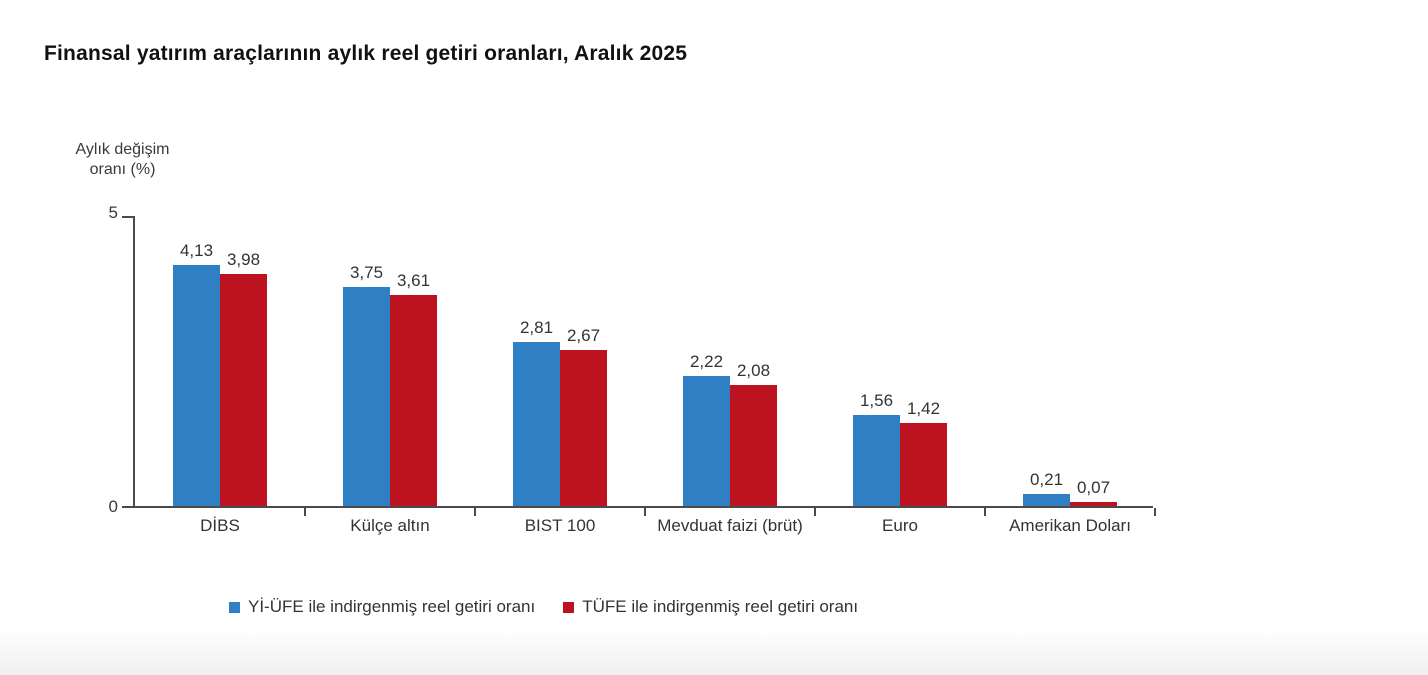 This screenshot has height=675, width=1428. I want to click on bar-tufe-4: 1,42, so click(923, 452).